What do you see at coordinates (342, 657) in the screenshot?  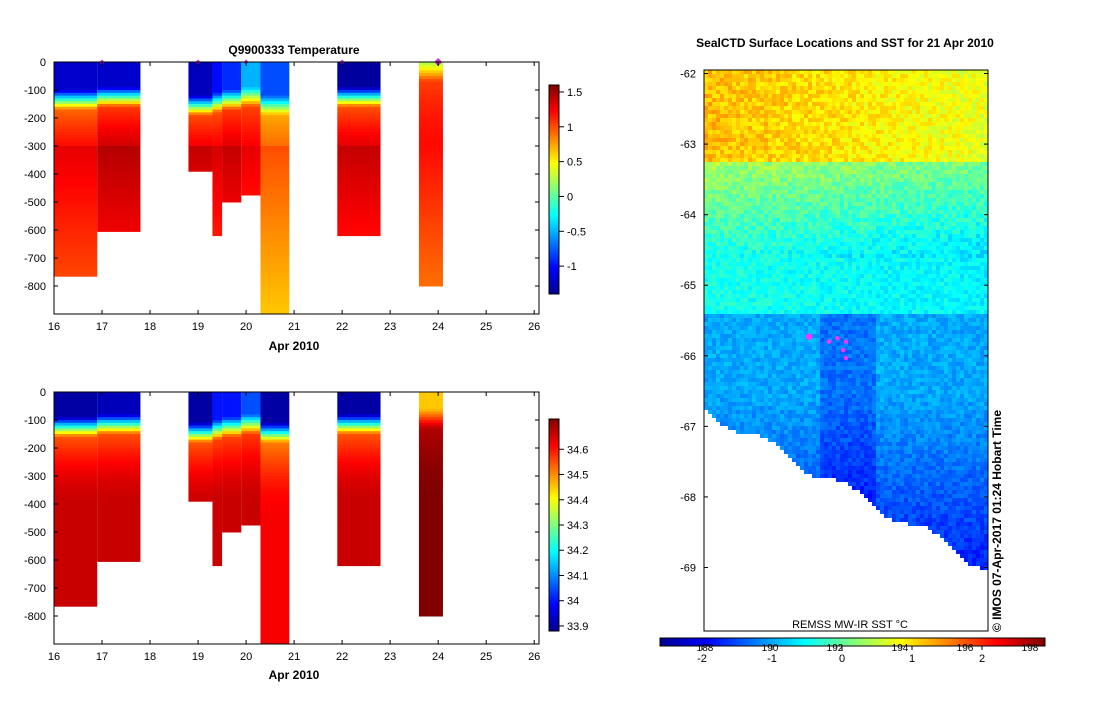 I see `x-tick-label: 22` at bounding box center [342, 657].